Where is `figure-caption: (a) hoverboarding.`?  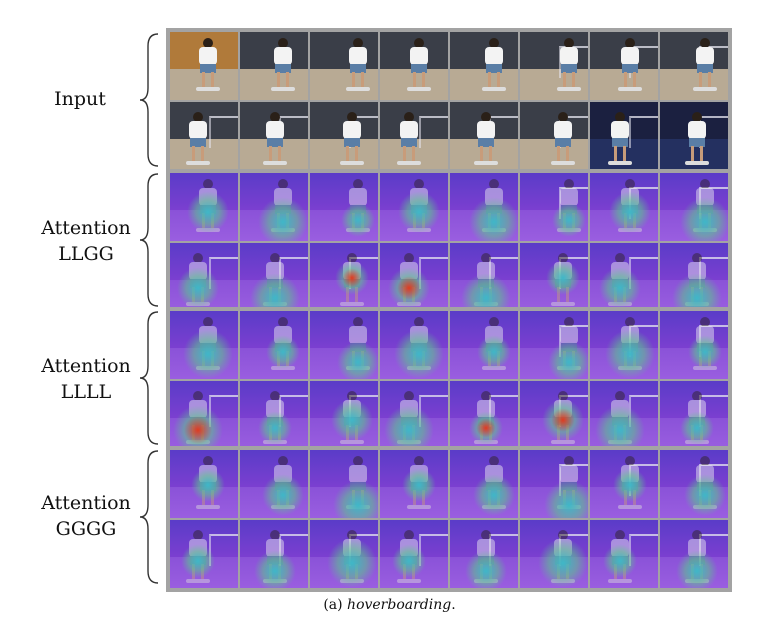
figure-caption: (a) hoverboarding. is located at coordinates (389, 605).